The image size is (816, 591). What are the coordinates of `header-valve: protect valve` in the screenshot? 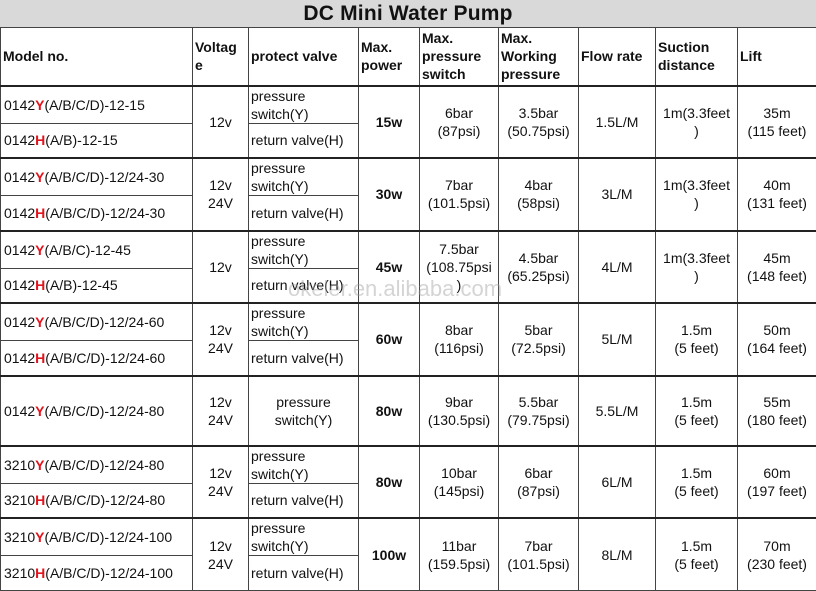 It's located at (304, 57).